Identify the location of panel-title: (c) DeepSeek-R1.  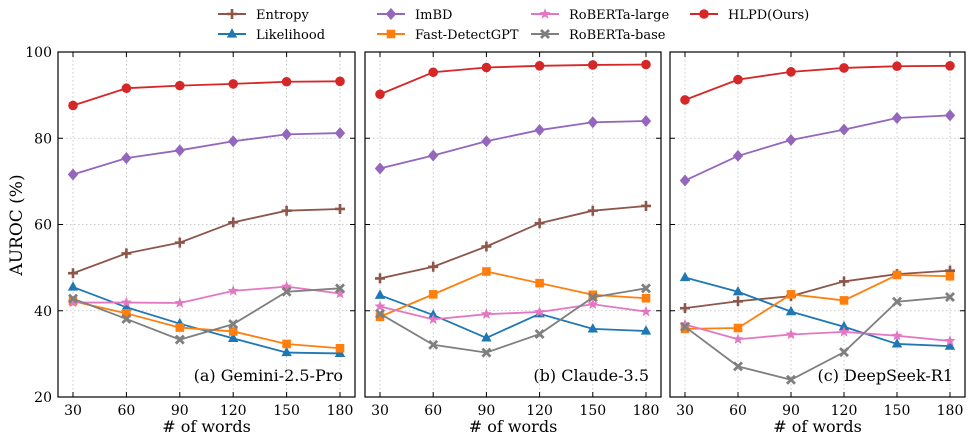
(885, 375).